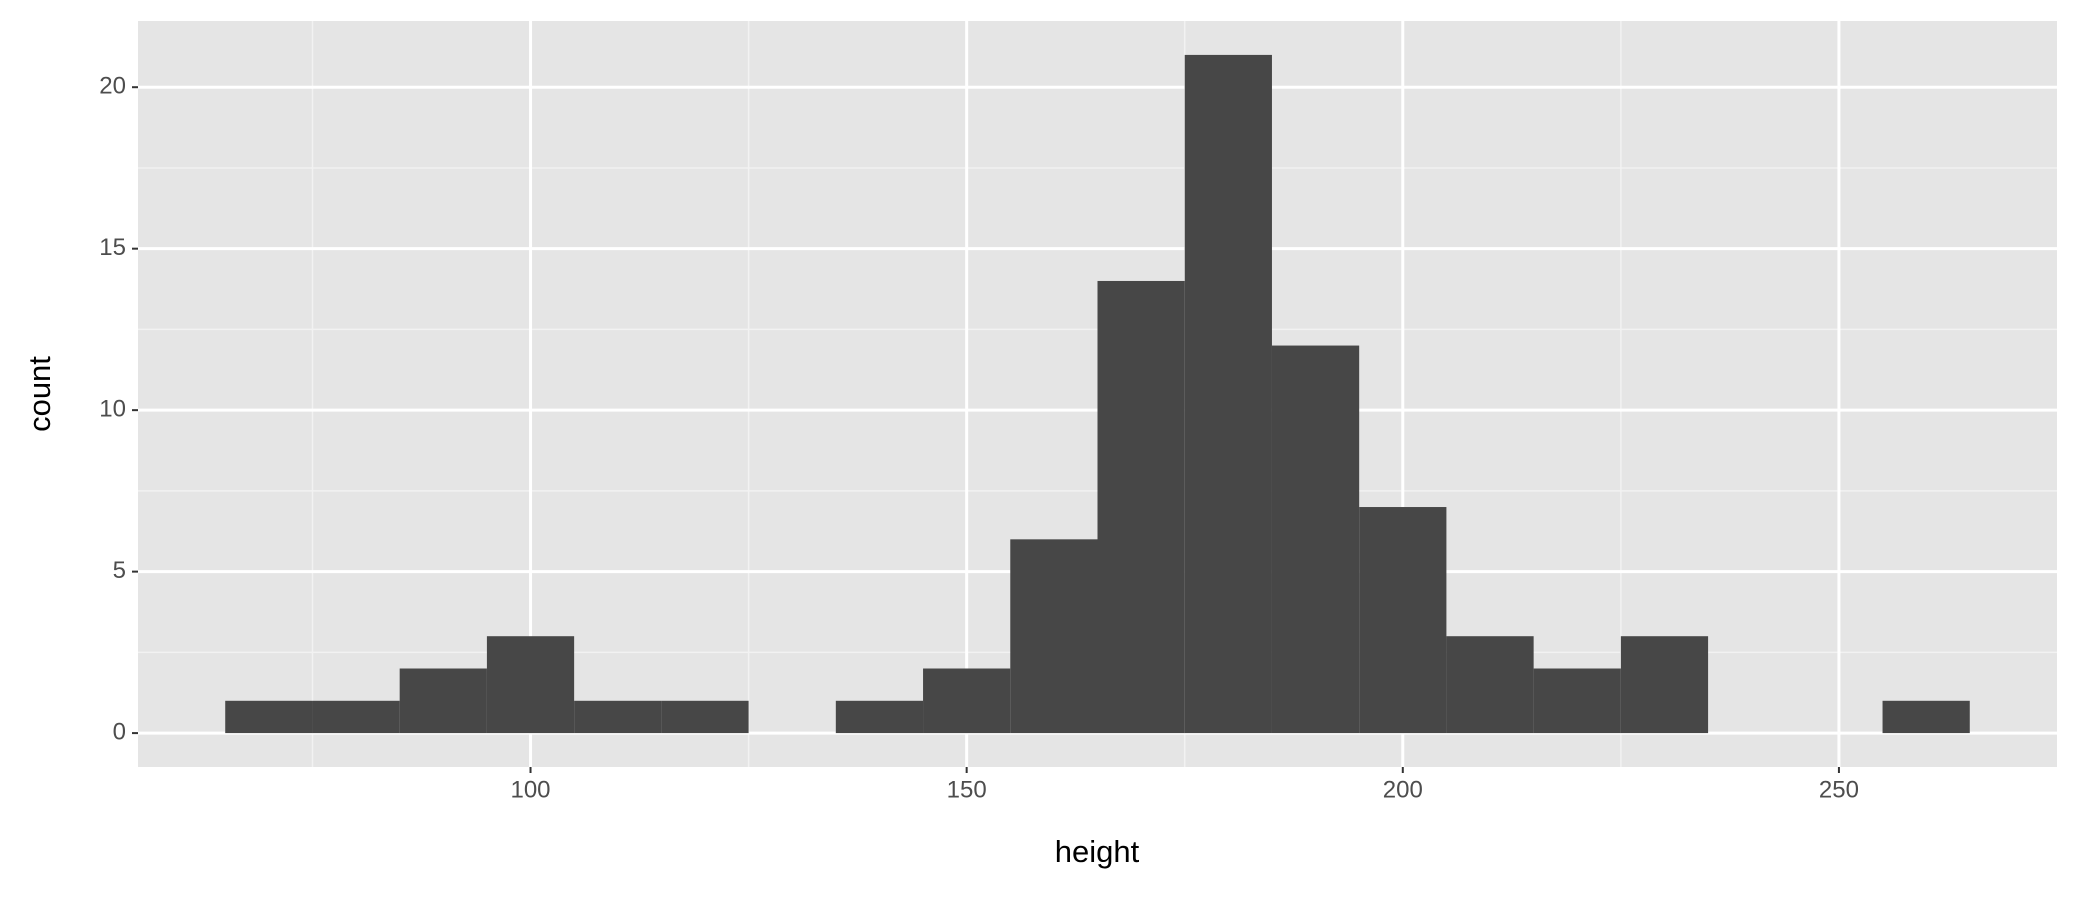 The image size is (2100, 900). I want to click on x-tick-label: 100, so click(530, 789).